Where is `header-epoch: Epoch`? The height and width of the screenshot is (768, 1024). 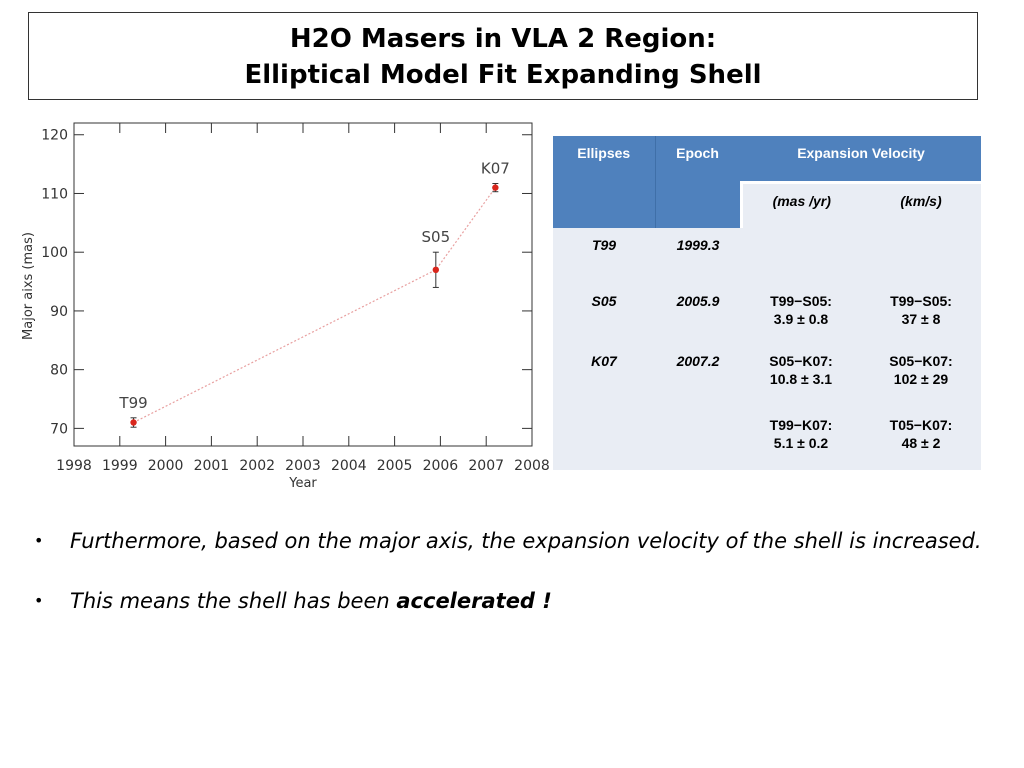 header-epoch: Epoch is located at coordinates (698, 182).